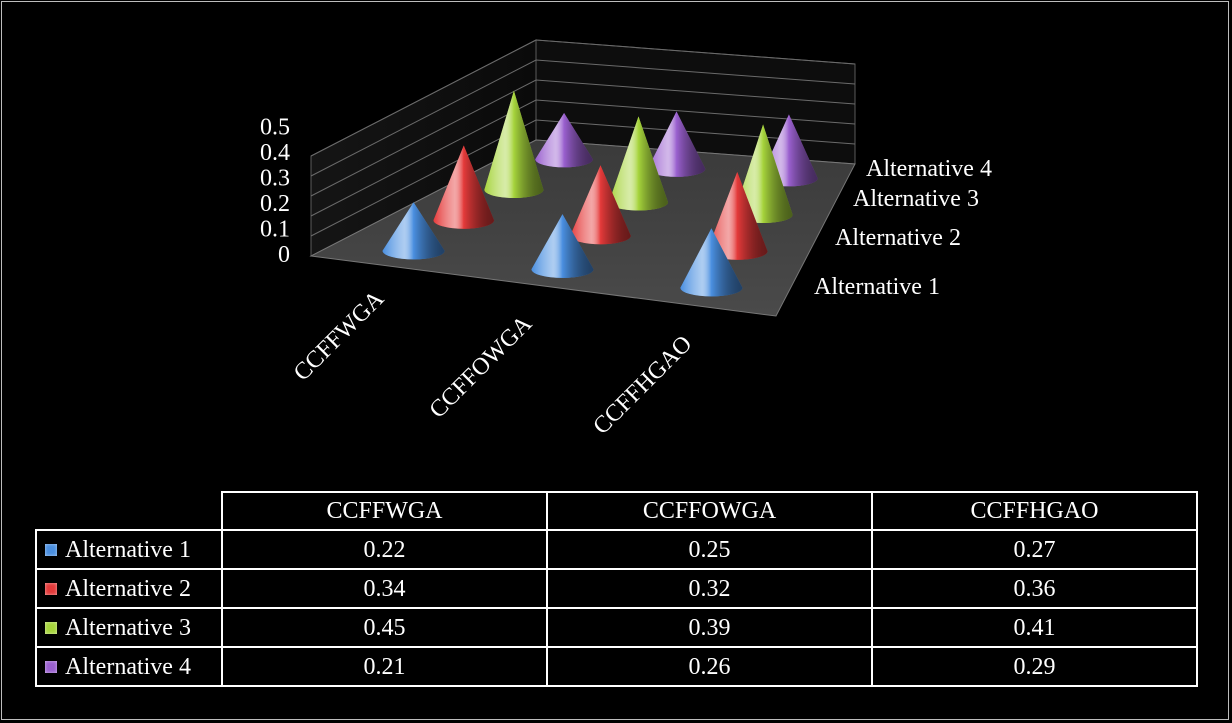 Image resolution: width=1232 pixels, height=723 pixels. I want to click on table-header-row: CCFFWGA CCFFOWGA CCFFHGAO, so click(617, 511).